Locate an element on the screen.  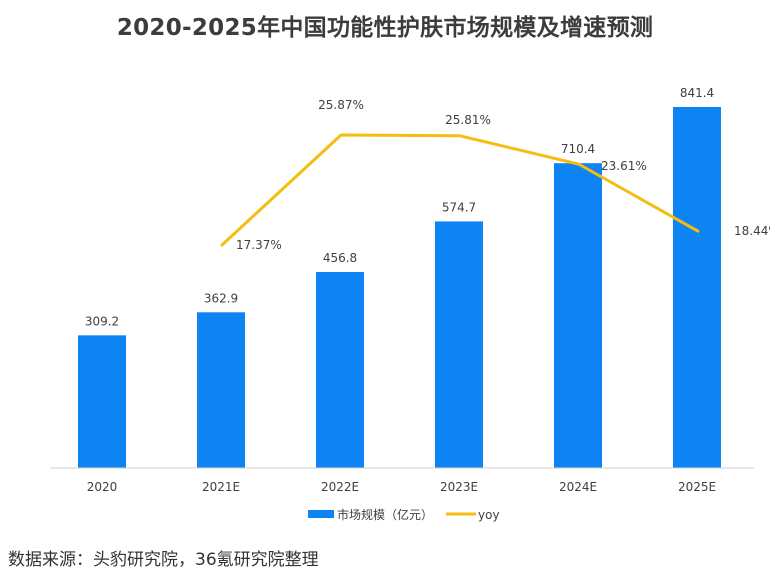
x-tick-label: 2025E is located at coordinates (697, 487).